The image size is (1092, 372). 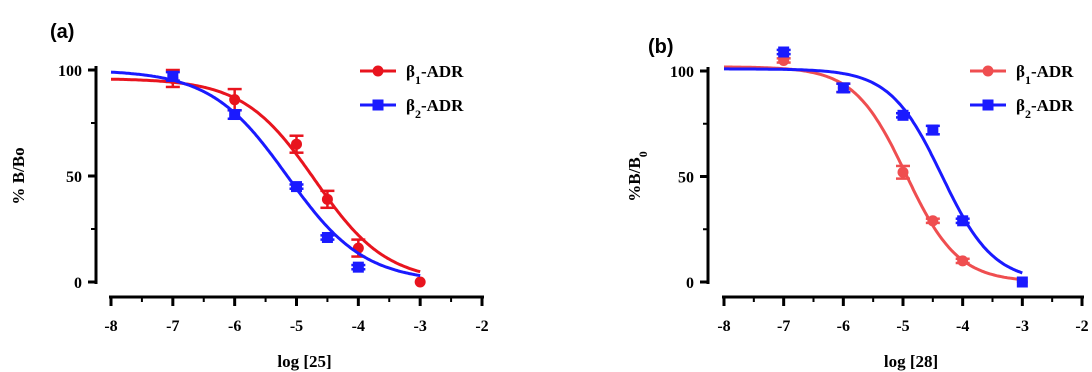 What do you see at coordinates (634, 179) in the screenshot?
I see `y-axis-title-base: %B/B` at bounding box center [634, 179].